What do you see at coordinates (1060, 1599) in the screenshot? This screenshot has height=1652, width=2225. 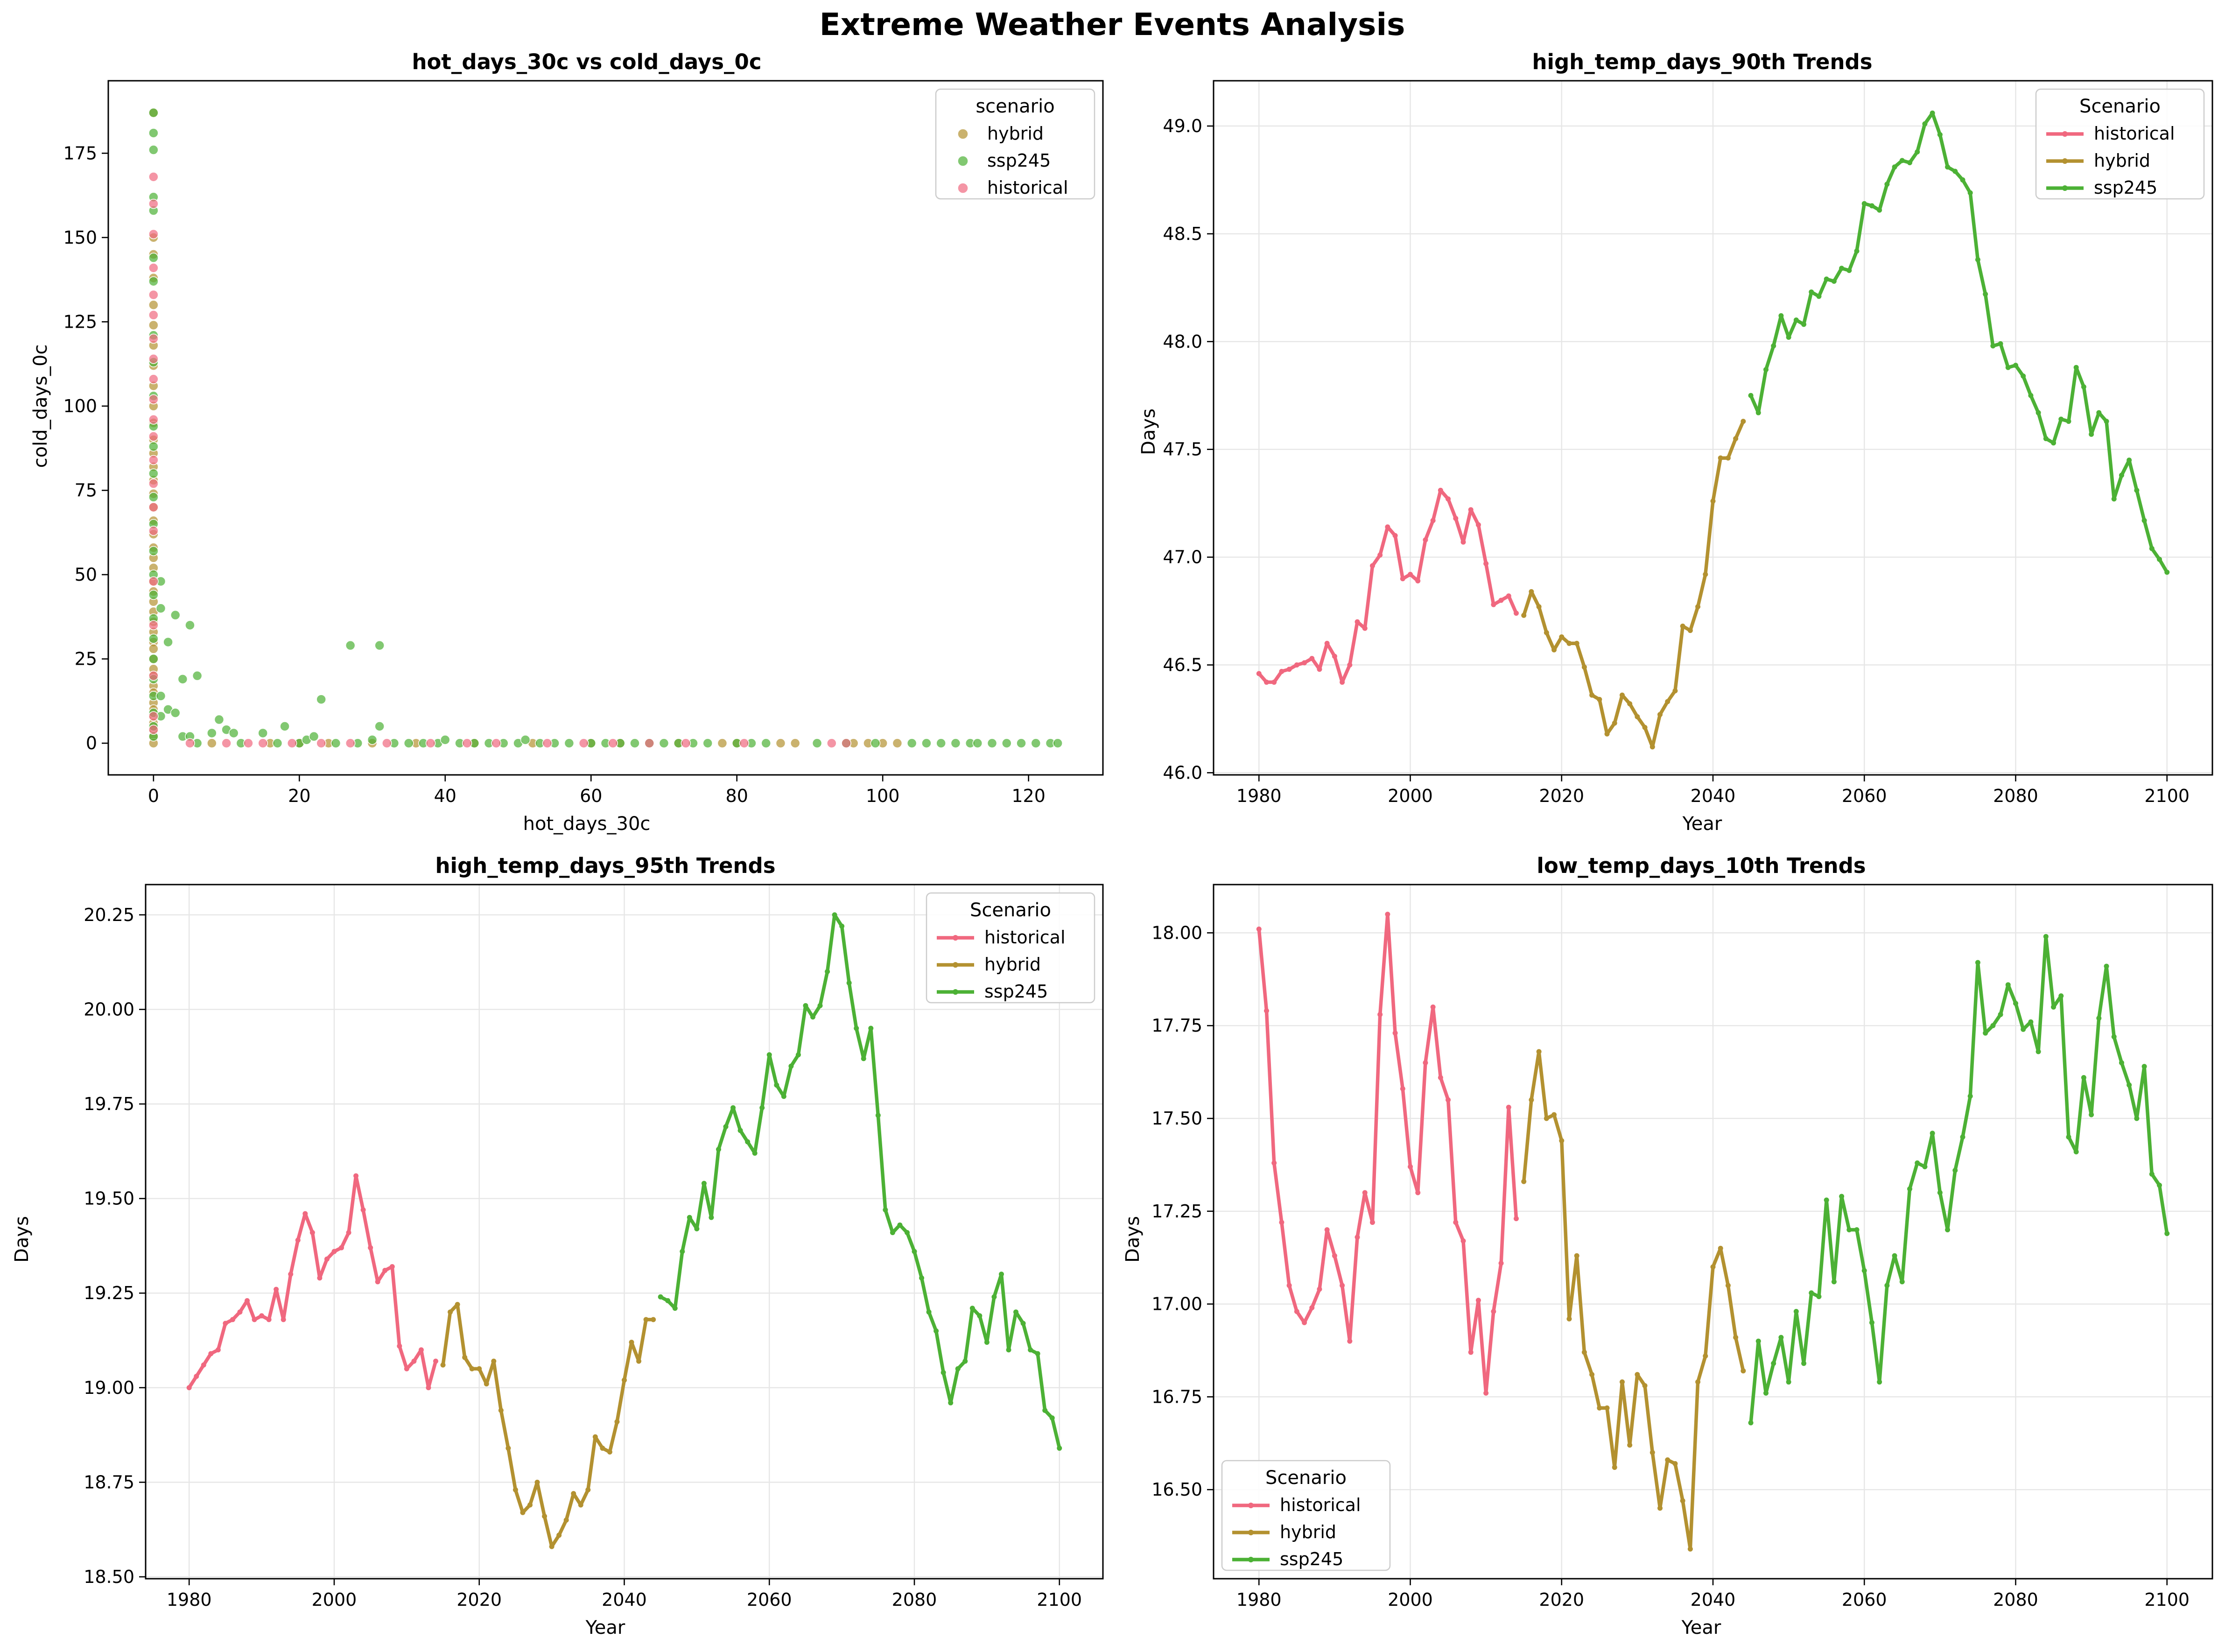 I see `xtick-label-p95-6: 2100` at bounding box center [1060, 1599].